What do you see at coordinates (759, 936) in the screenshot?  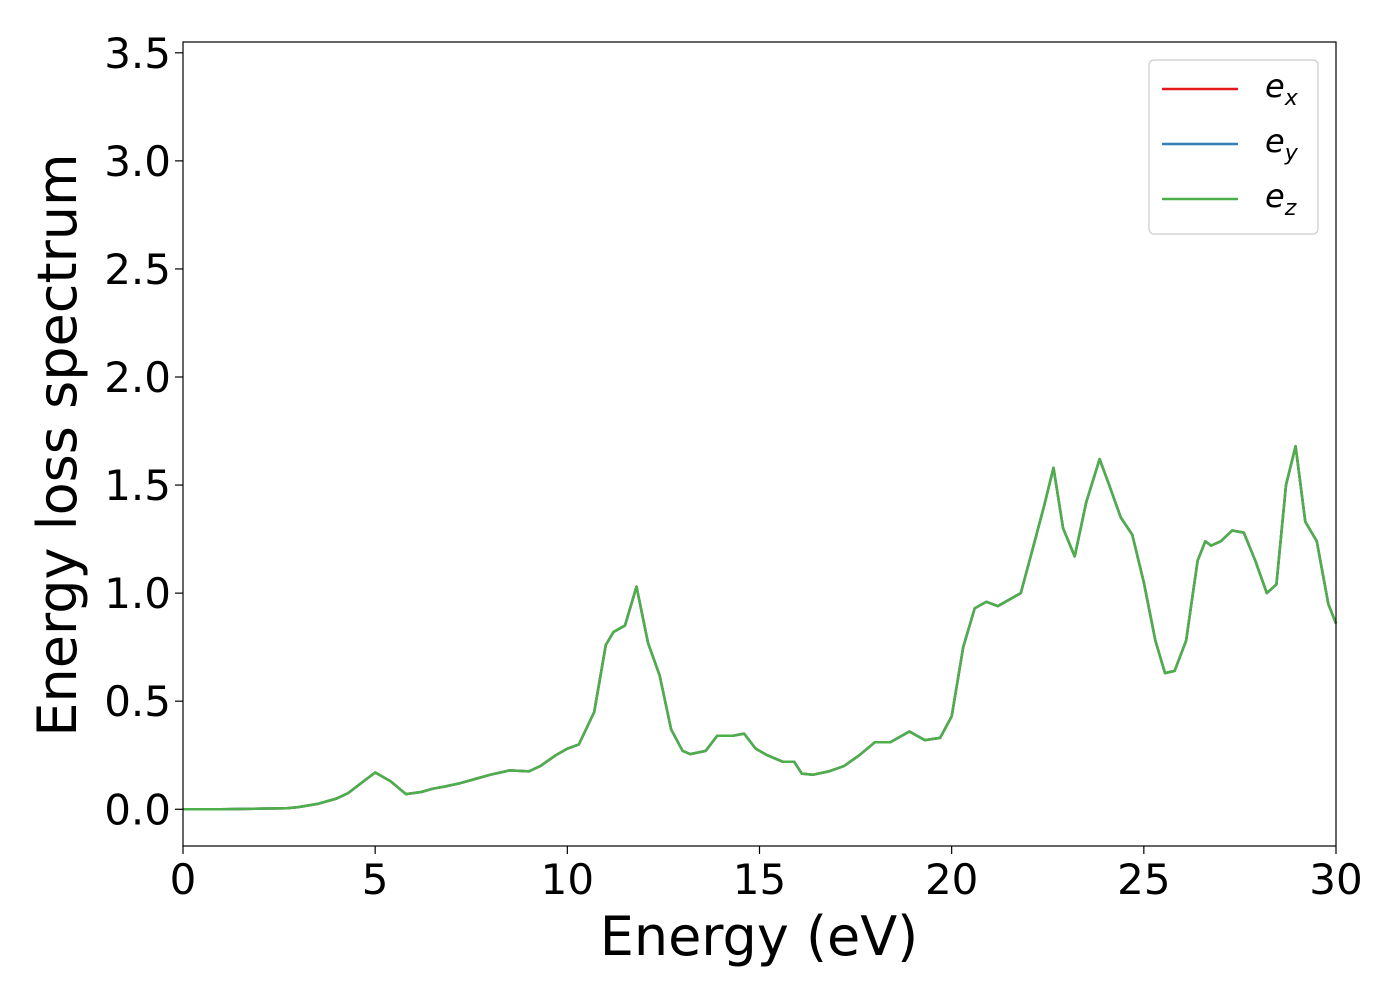 I see `x-axis-label: Energy (eV)` at bounding box center [759, 936].